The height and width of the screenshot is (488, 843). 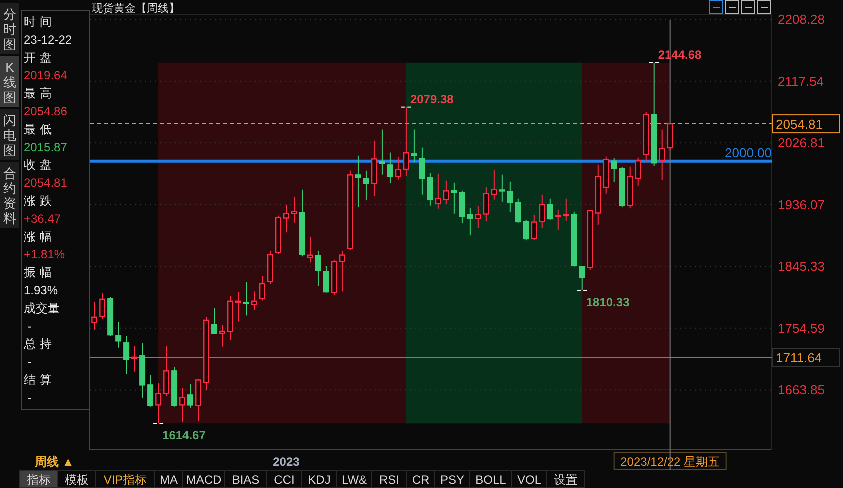 I want to click on text: KDJ, so click(x=319, y=480).